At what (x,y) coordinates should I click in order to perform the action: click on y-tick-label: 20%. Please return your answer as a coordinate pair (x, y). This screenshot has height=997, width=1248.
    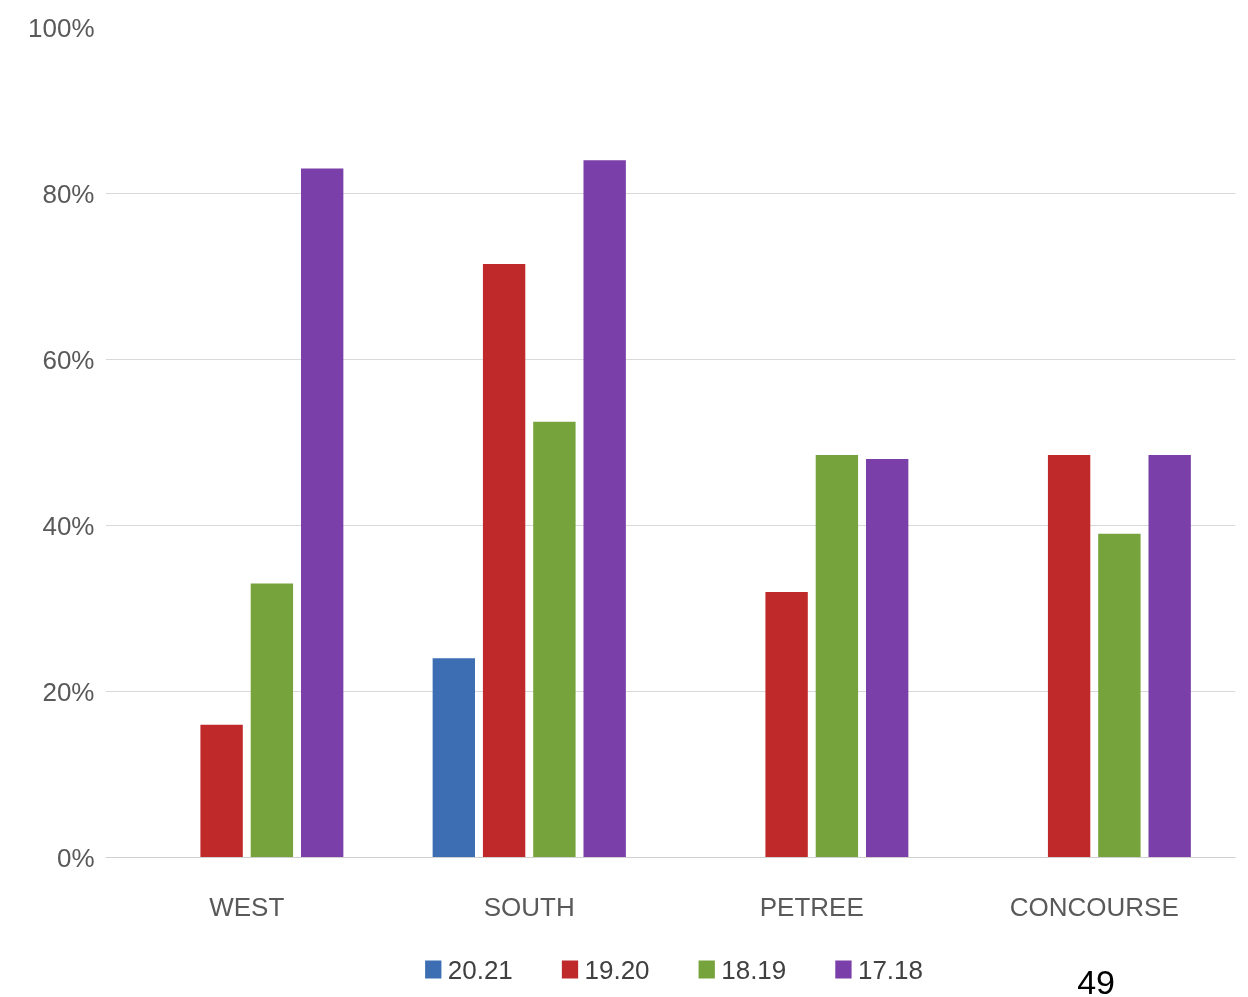
    Looking at the image, I should click on (68, 691).